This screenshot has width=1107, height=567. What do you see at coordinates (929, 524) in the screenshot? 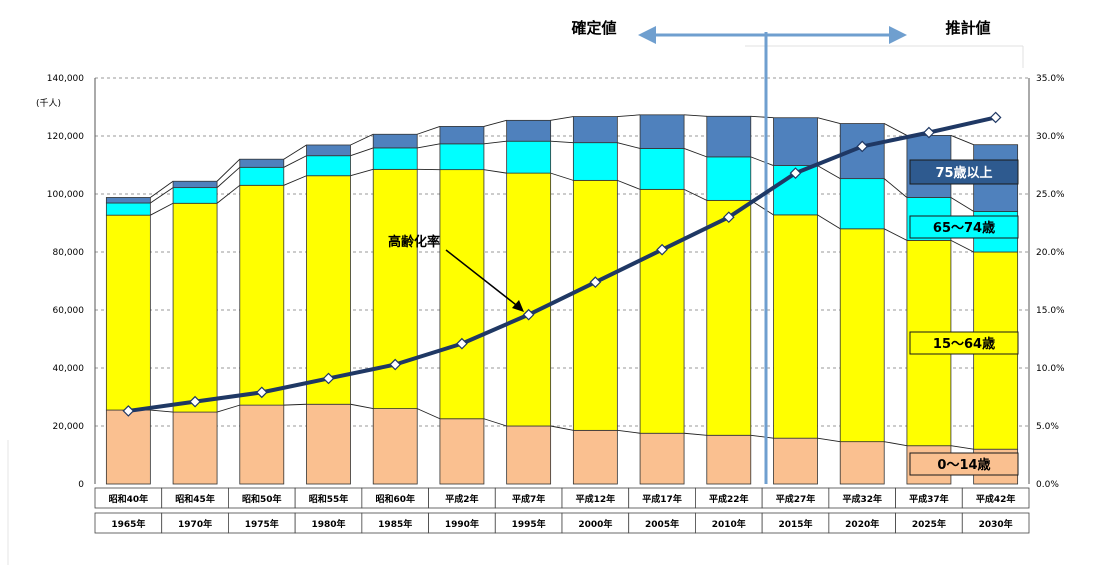
I see `x-category-year: 2025年` at bounding box center [929, 524].